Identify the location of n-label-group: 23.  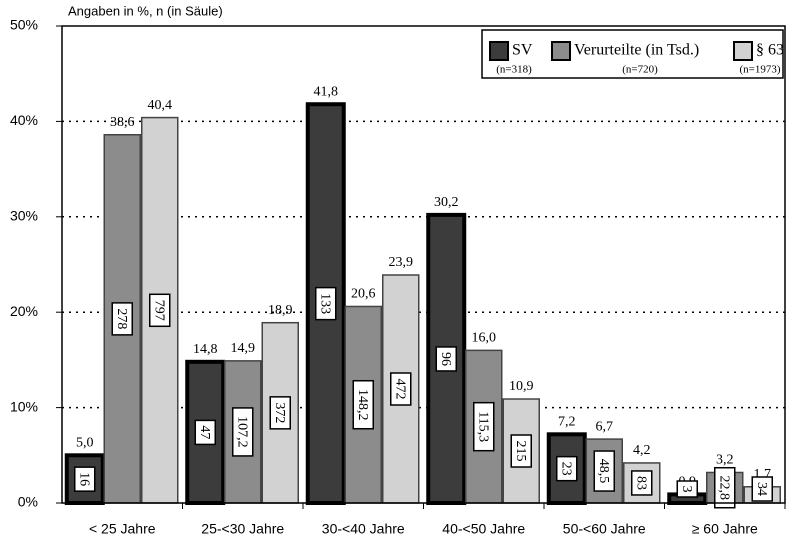
(567, 468).